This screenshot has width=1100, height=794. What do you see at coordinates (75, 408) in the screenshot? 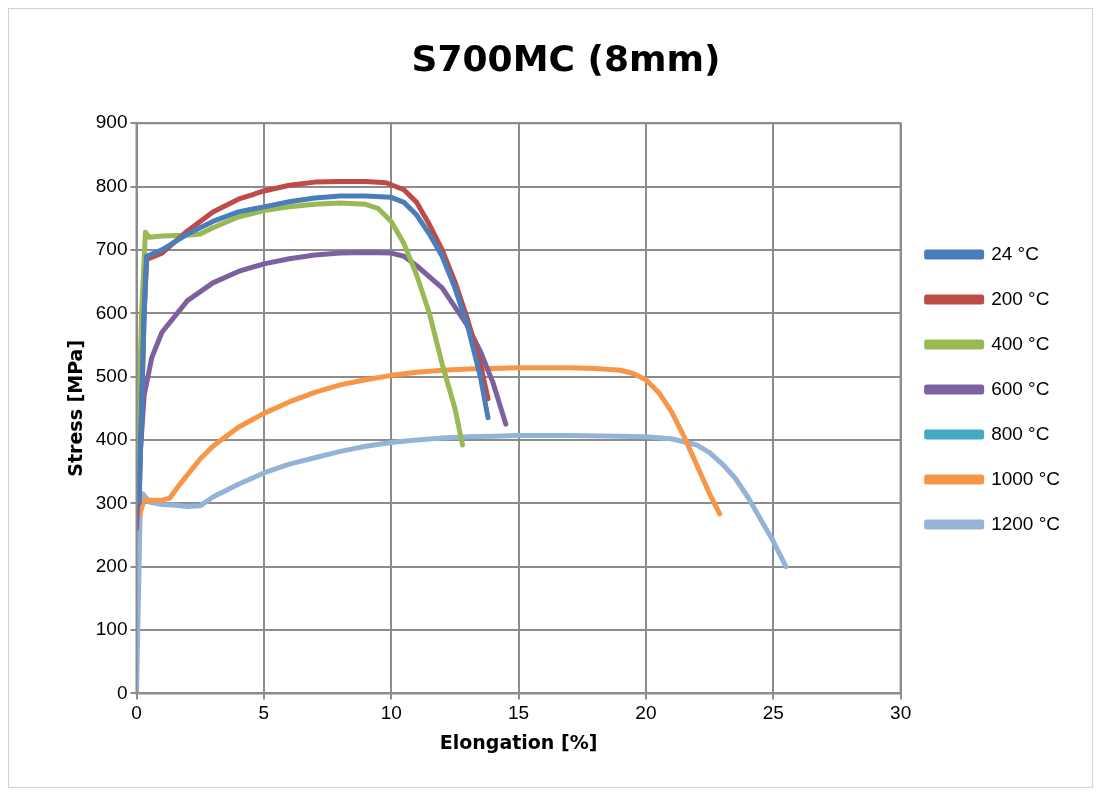
I see `y-axis-title: Stress [MPa]` at bounding box center [75, 408].